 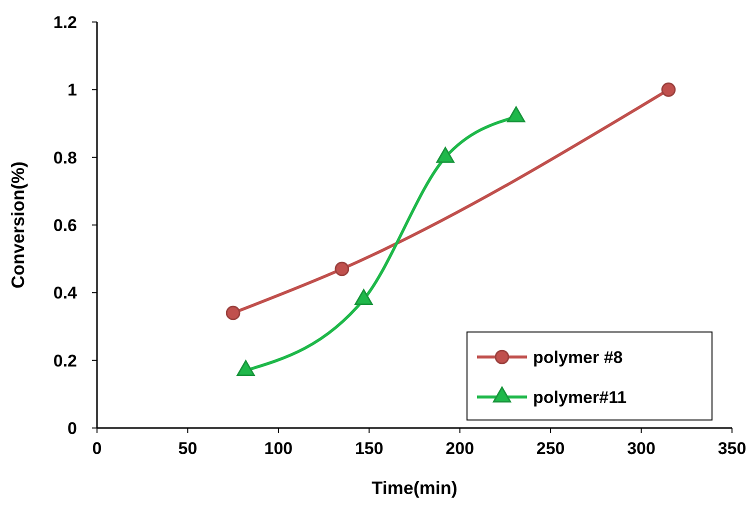 What do you see at coordinates (18, 225) in the screenshot?
I see `y-axis-title: Conversion(%)` at bounding box center [18, 225].